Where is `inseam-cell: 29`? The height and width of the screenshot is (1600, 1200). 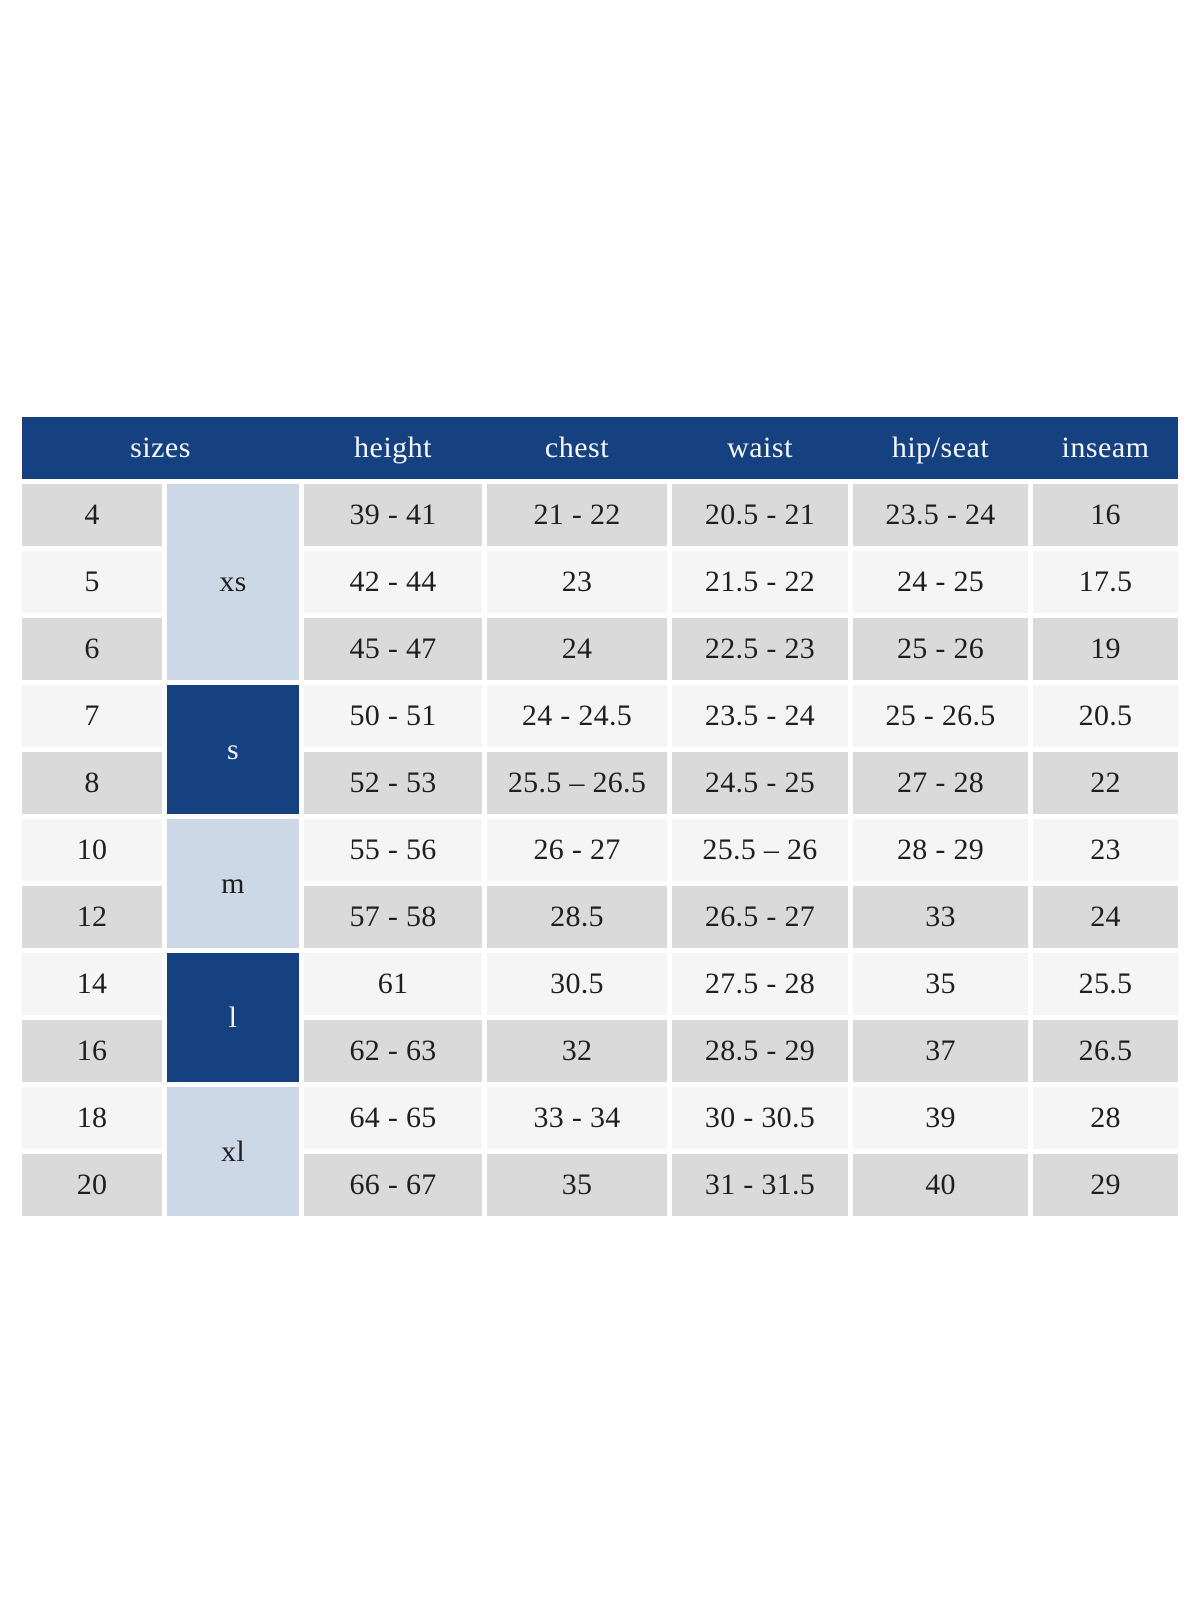
inseam-cell: 29 is located at coordinates (1105, 1185).